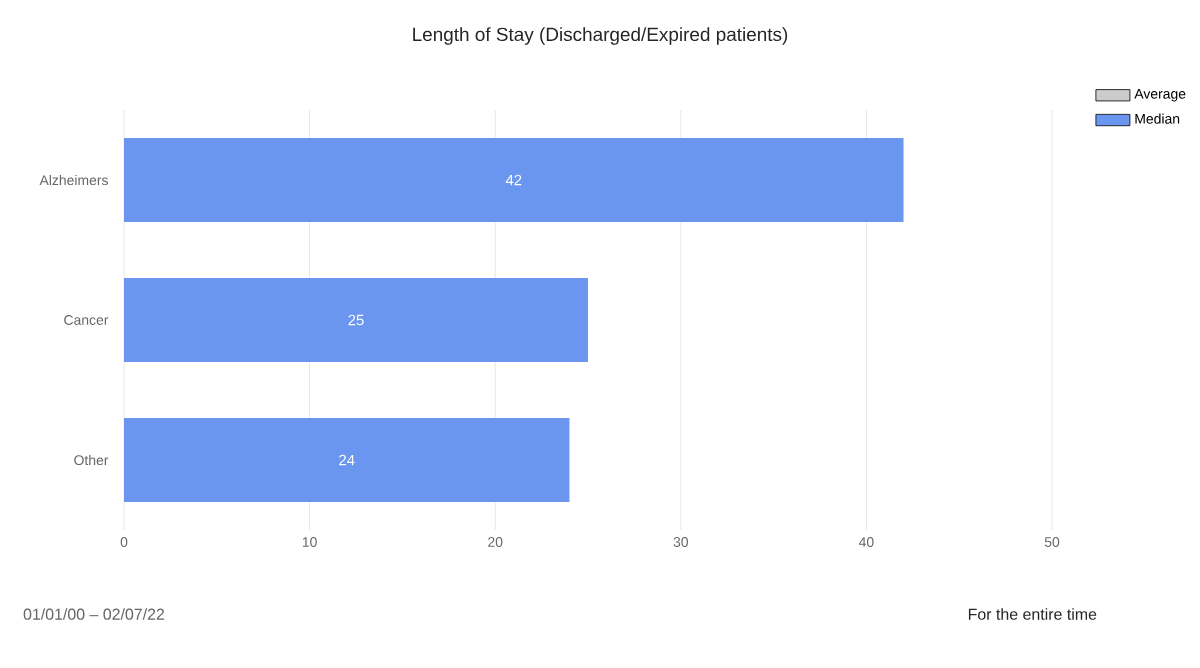 Image resolution: width=1200 pixels, height=668 pixels. What do you see at coordinates (600, 36) in the screenshot?
I see `chart-title: Length of Stay (Discharged/Expired patients)` at bounding box center [600, 36].